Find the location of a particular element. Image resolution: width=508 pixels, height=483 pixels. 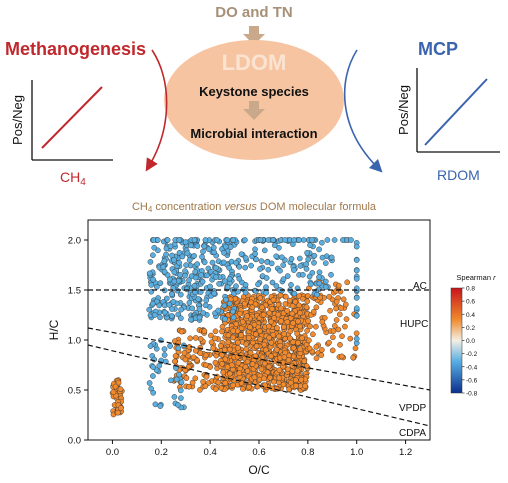

methanogenesis-title: Methanogenesis is located at coordinates (75, 49).